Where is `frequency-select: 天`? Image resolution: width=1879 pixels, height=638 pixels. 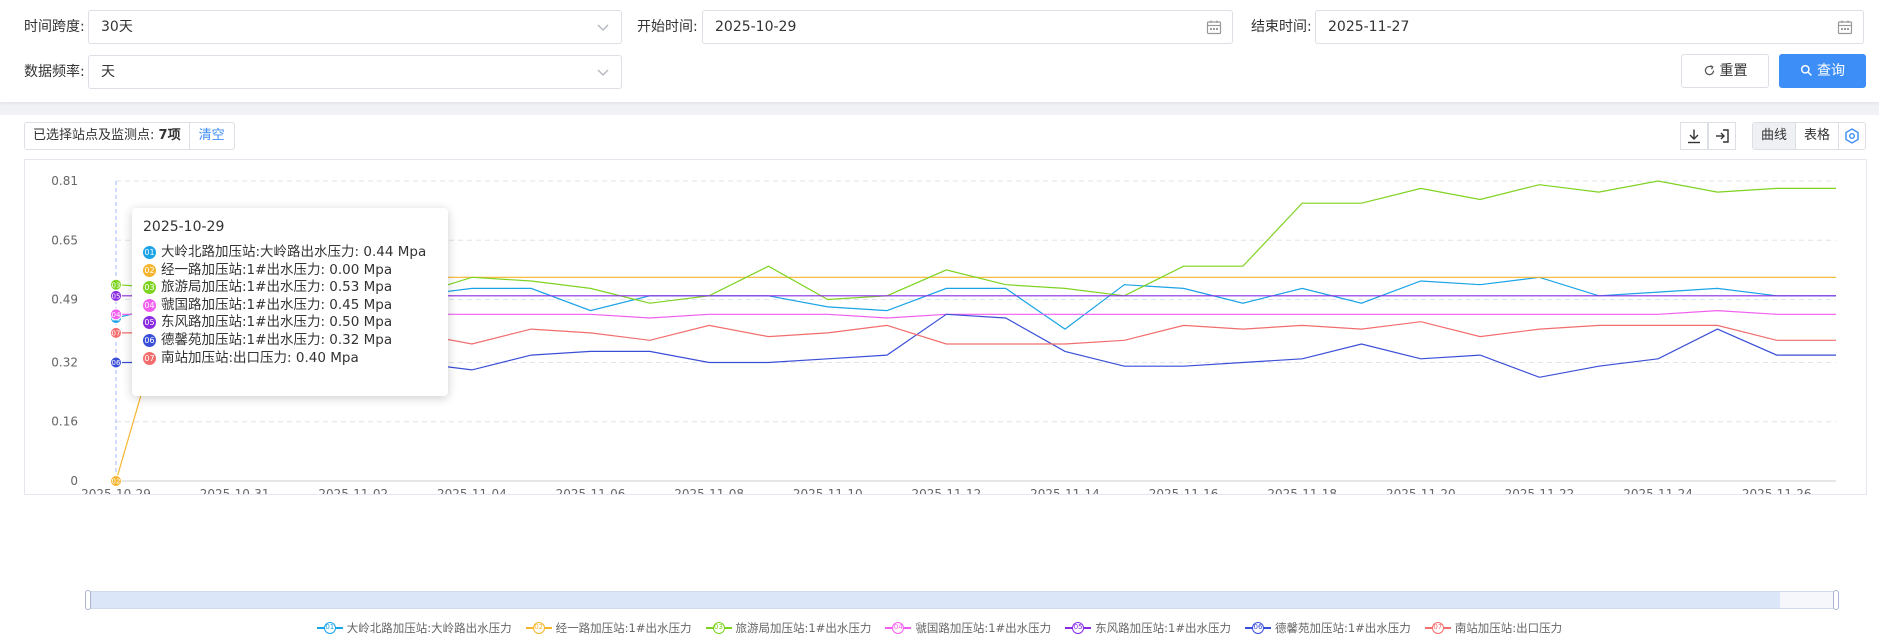
frequency-select: 天 is located at coordinates (355, 72).